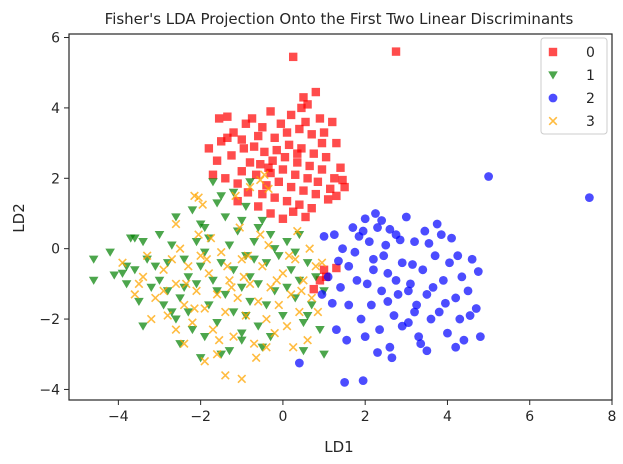 Image resolution: width=623 pixels, height=464 pixels. Describe the element at coordinates (447, 417) in the screenshot. I see `x-tick-label: 4` at that location.